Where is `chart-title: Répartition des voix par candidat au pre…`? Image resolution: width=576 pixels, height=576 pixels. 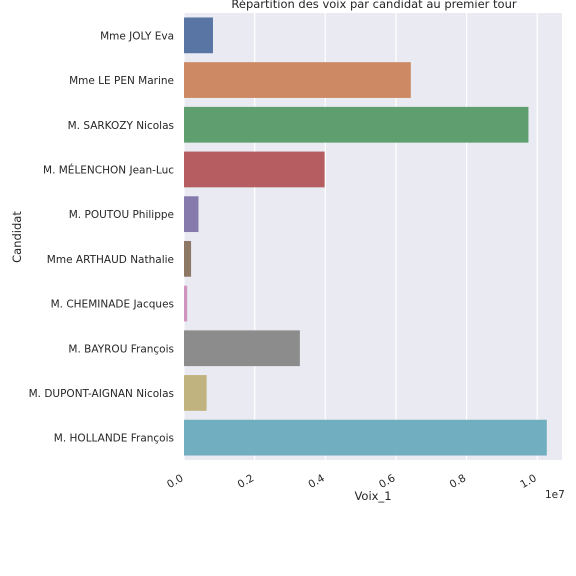
chart-title: Répartition des voix par candidat au pre… is located at coordinates (373, 5).